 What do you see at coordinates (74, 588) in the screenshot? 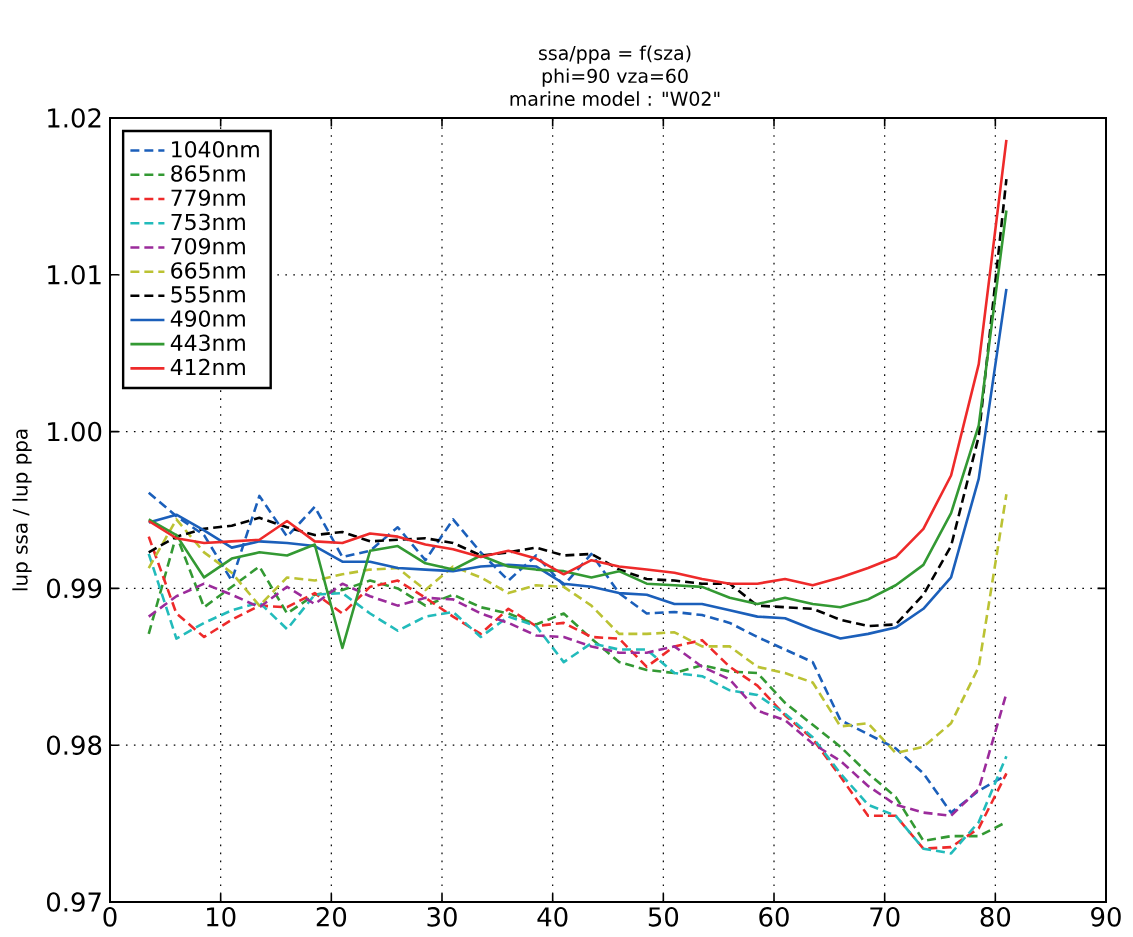
I see `y-tick-label: 0.99` at bounding box center [74, 588].